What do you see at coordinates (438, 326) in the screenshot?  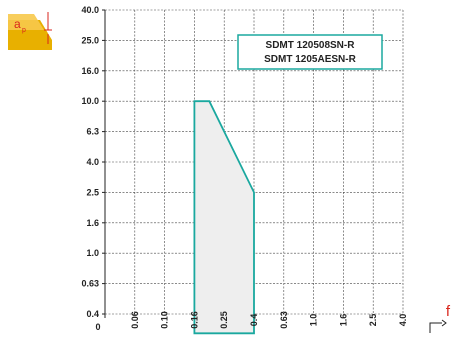 I see `feed-icon` at bounding box center [438, 326].